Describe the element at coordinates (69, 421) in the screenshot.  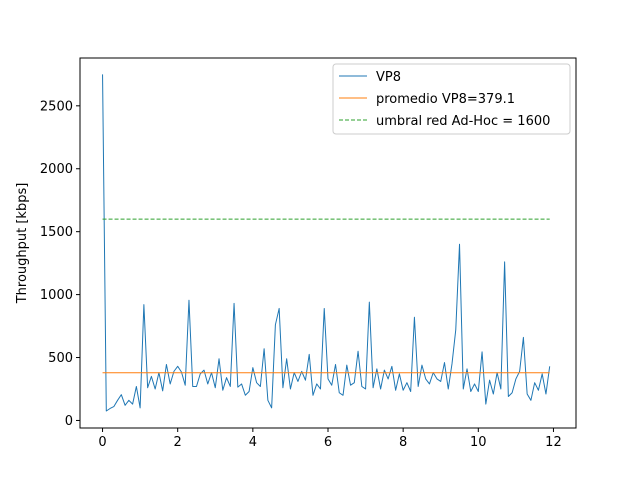
I see `y-tick-label: 0` at that location.